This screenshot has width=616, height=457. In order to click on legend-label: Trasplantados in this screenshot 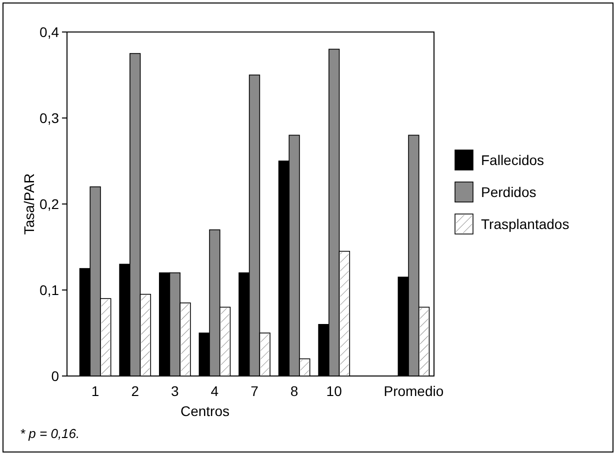, I will do `click(525, 224)`.